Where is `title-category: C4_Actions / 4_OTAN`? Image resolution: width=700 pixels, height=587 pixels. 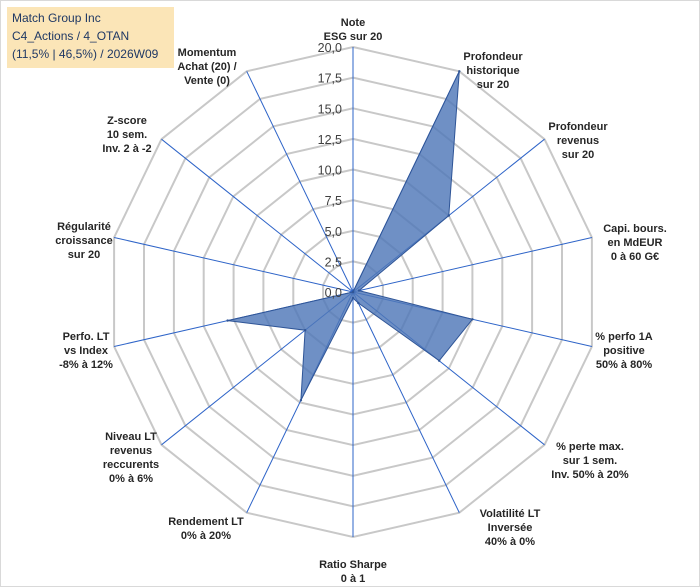
title-category: C4_Actions / 4_OTAN is located at coordinates (71, 36).